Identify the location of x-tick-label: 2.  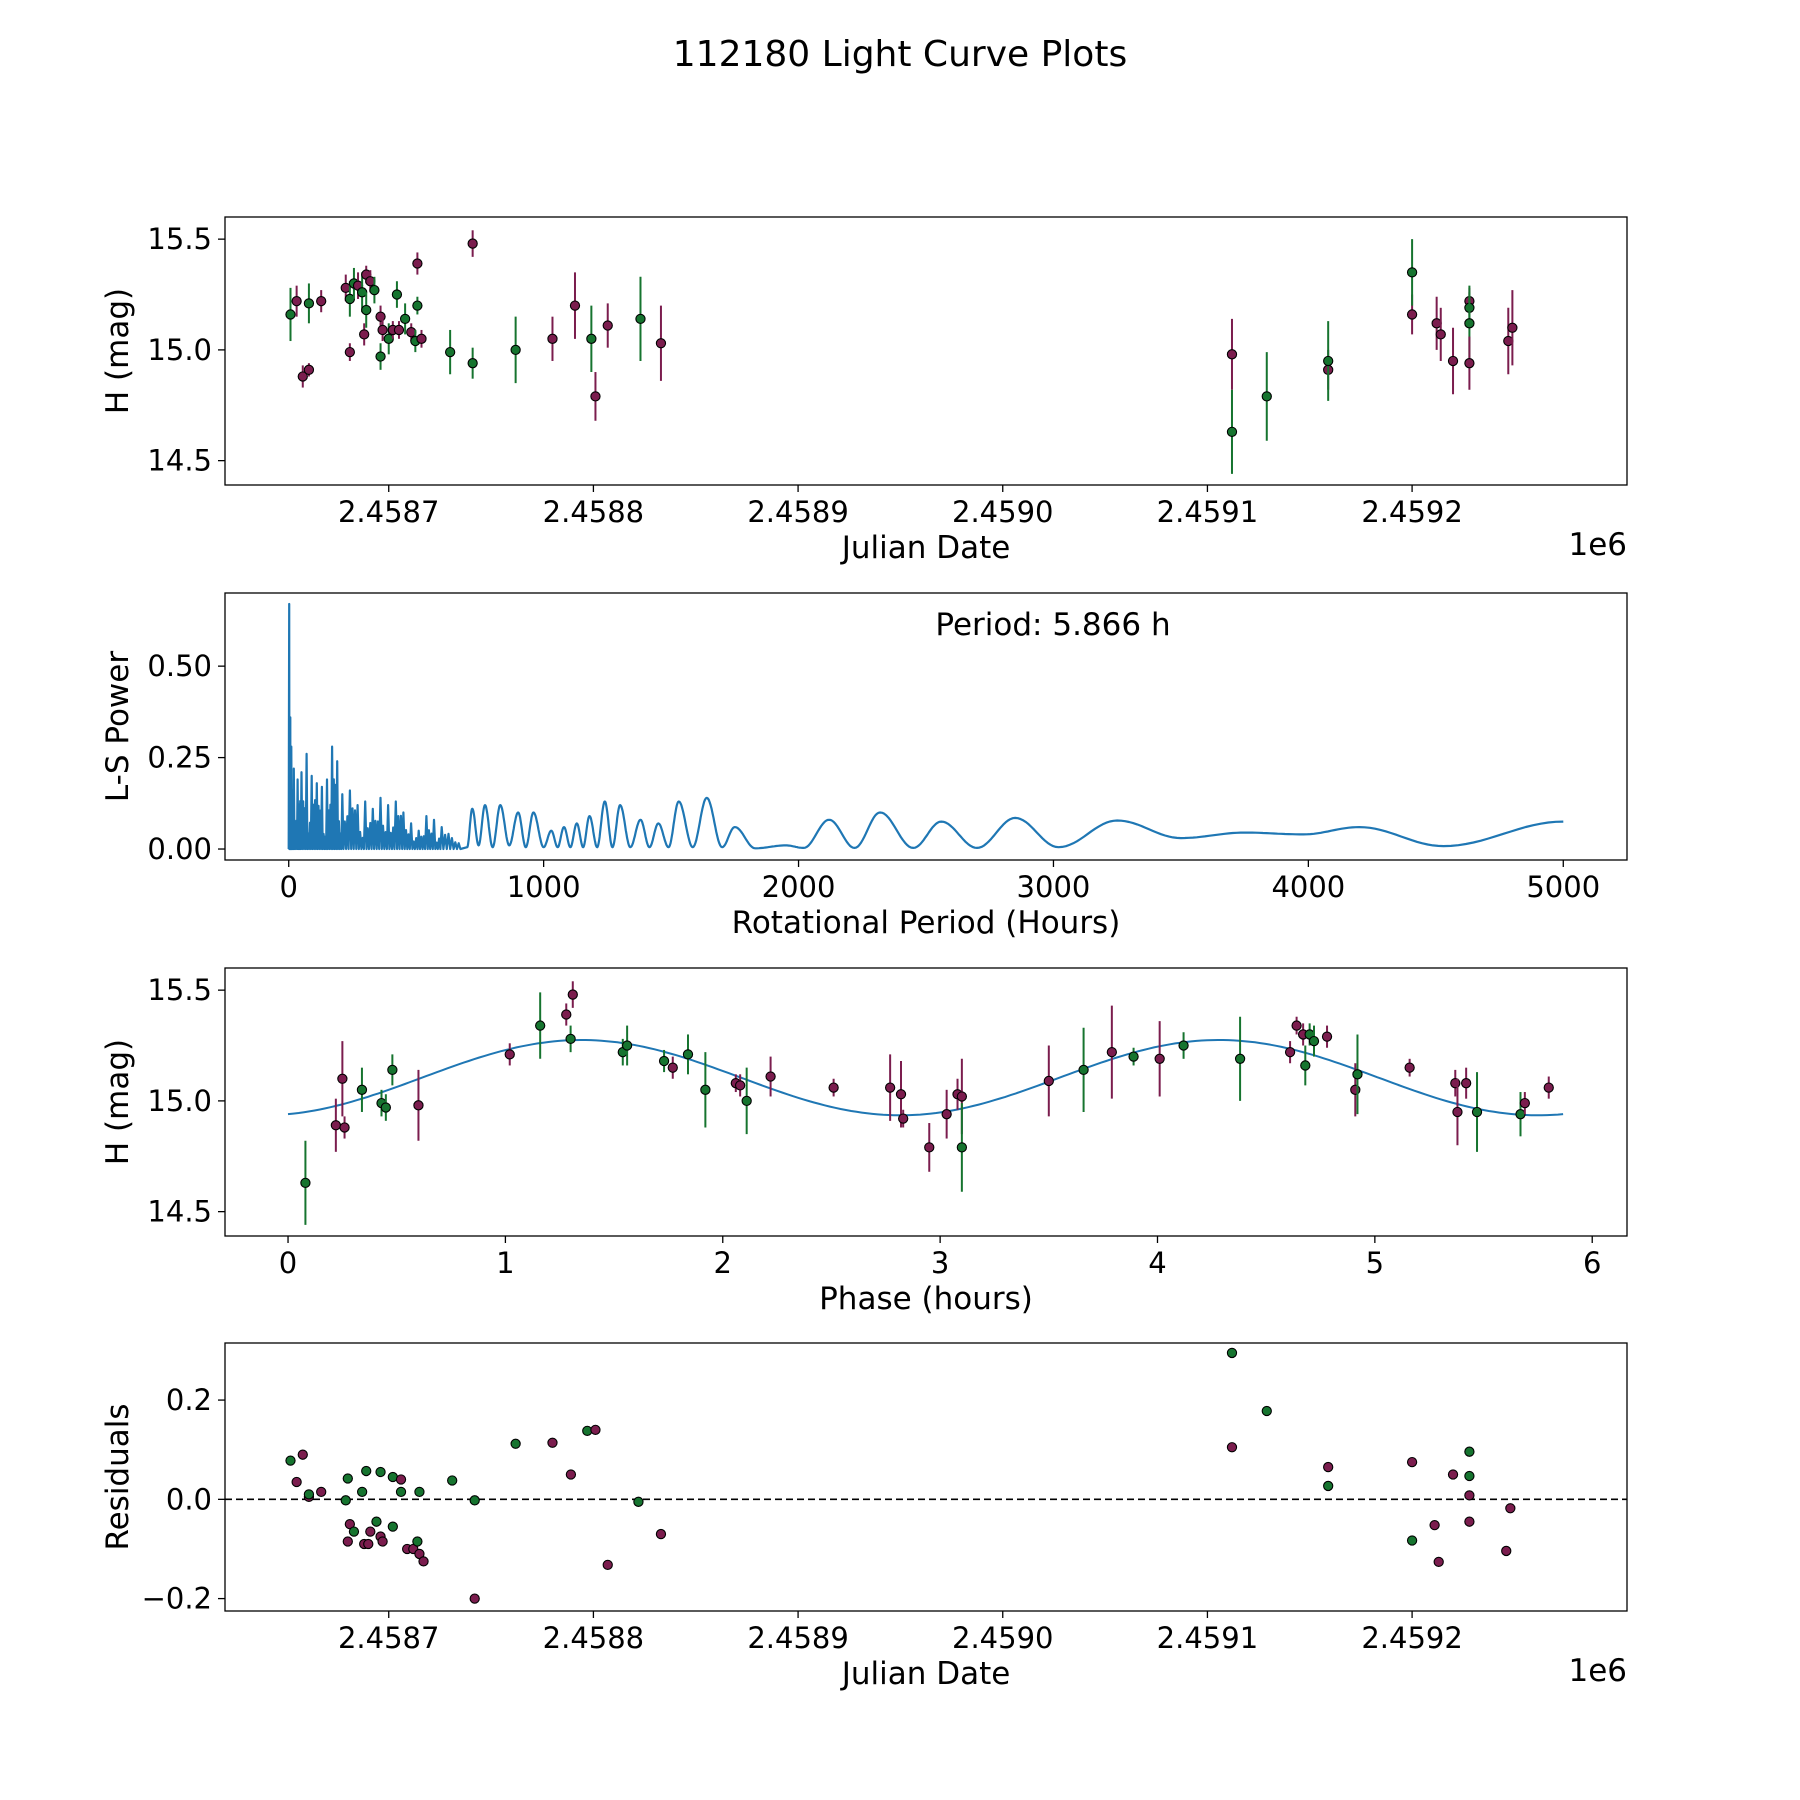
(723, 1263).